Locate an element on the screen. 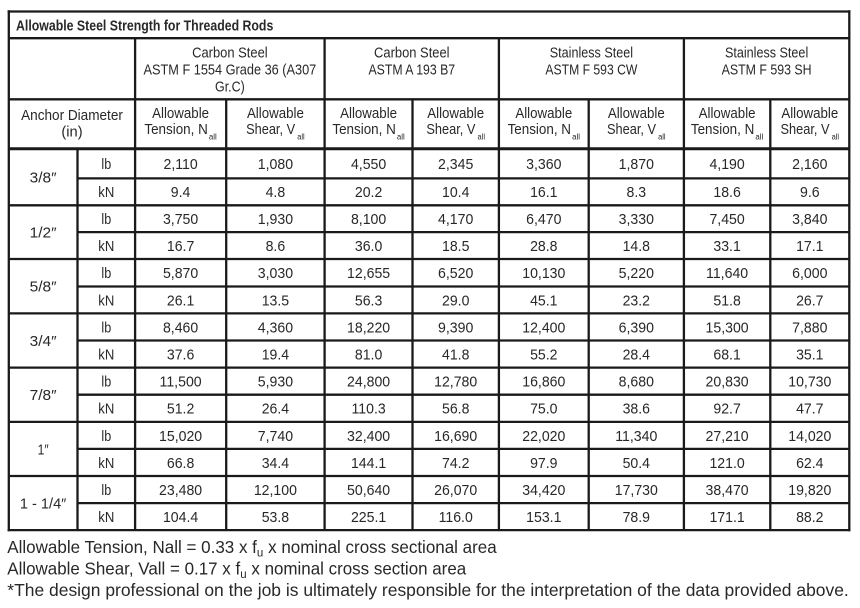  svg-text: 12,400 is located at coordinates (543, 328).